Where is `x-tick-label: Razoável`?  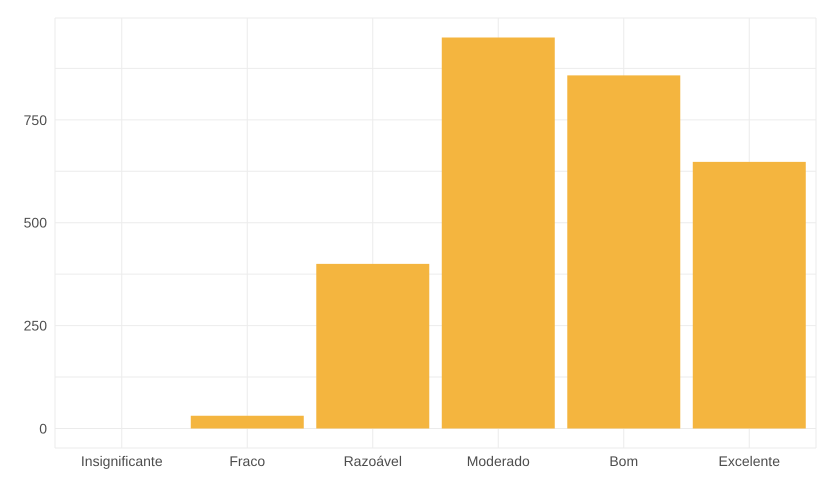 x-tick-label: Razoável is located at coordinates (373, 460).